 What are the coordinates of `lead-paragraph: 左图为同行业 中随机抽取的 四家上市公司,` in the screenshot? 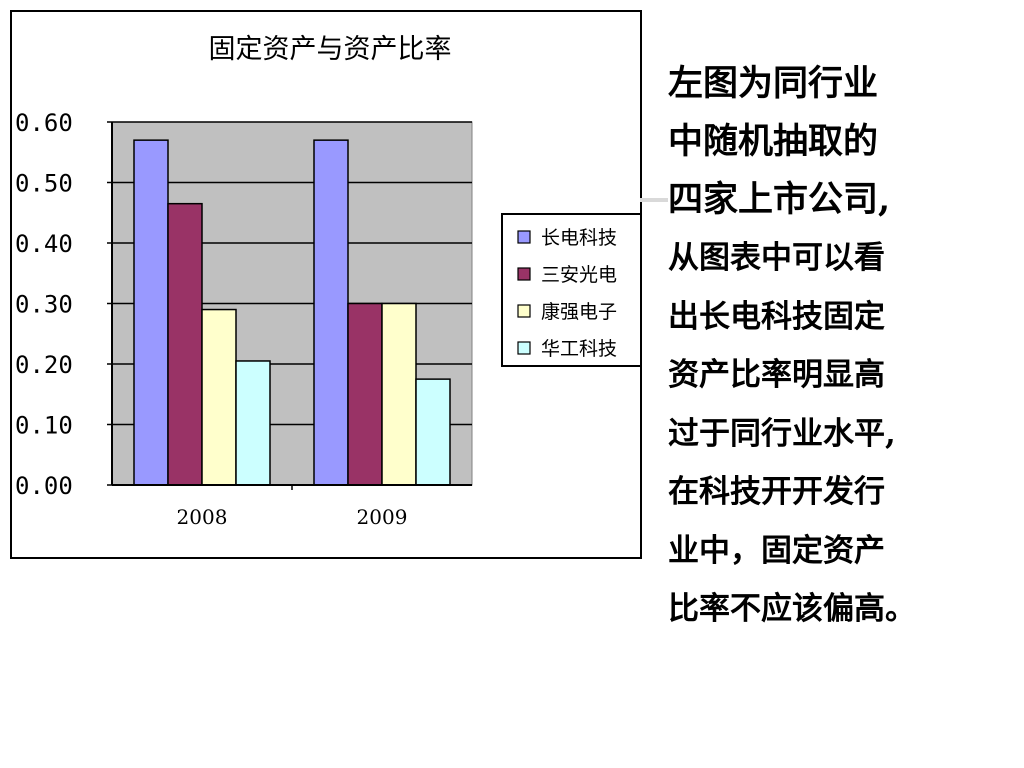 It's located at (818, 142).